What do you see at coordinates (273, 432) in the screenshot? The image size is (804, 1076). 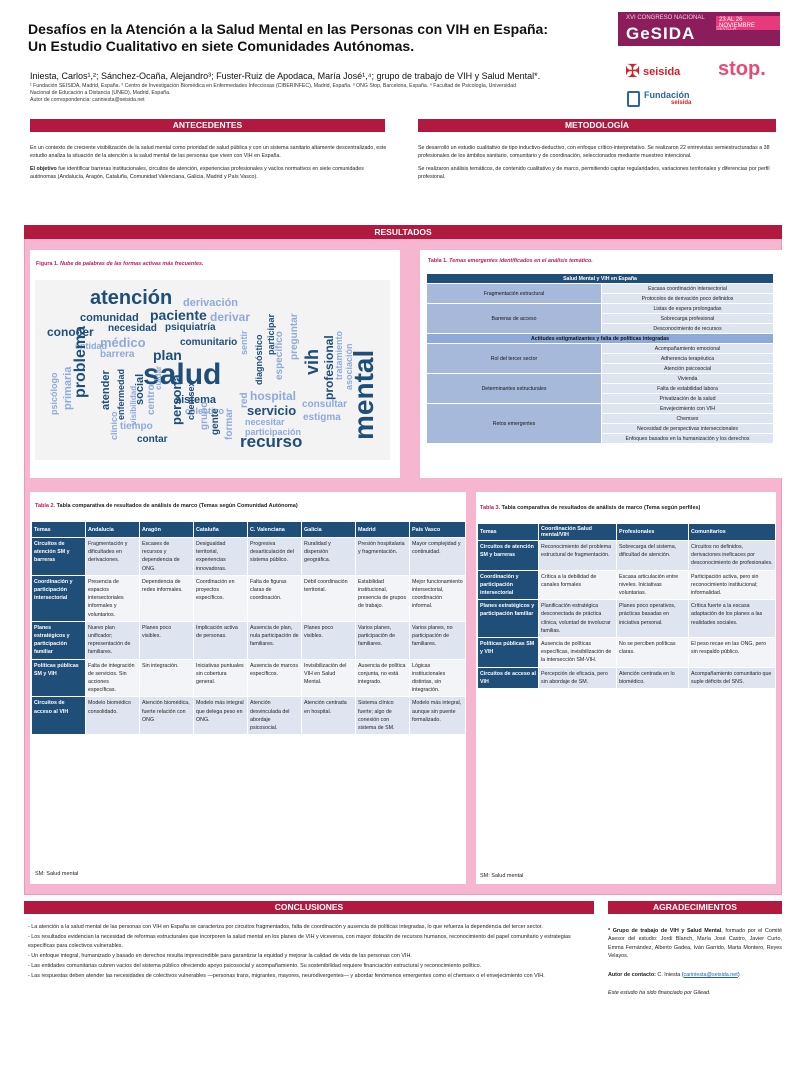 I see `word-cloud-term: participación` at bounding box center [273, 432].